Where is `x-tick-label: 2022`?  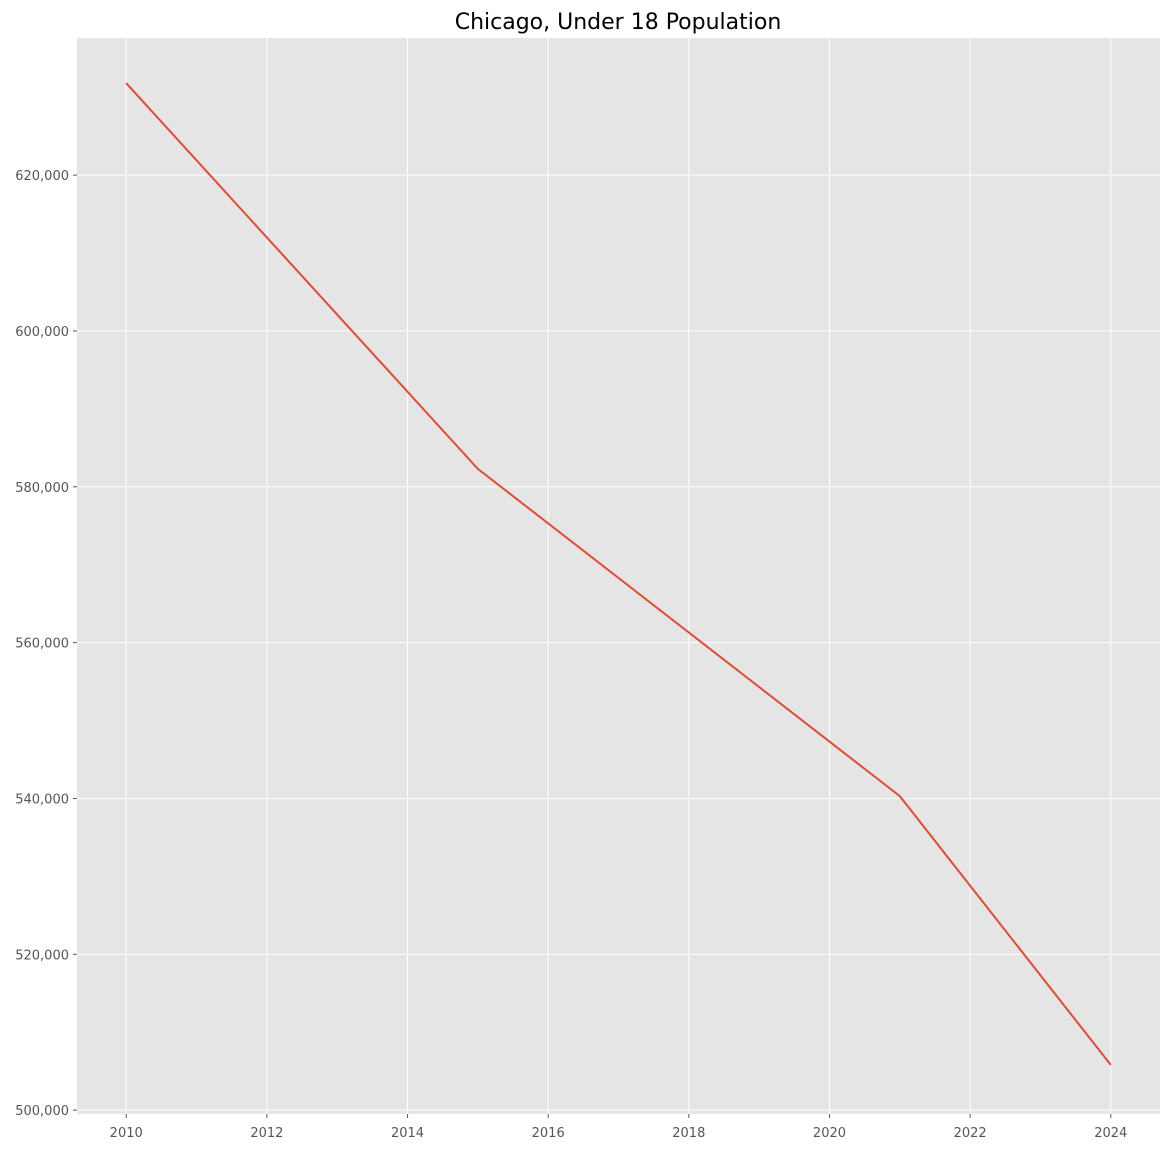
x-tick-label: 2022 is located at coordinates (970, 1133).